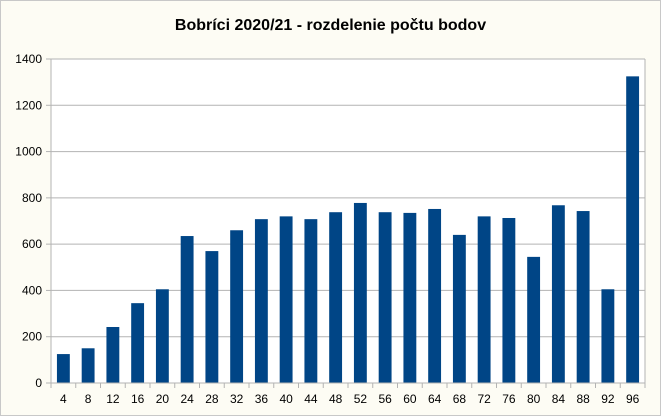 The width and height of the screenshot is (661, 416). I want to click on y-tick-label: 200, so click(32, 337).